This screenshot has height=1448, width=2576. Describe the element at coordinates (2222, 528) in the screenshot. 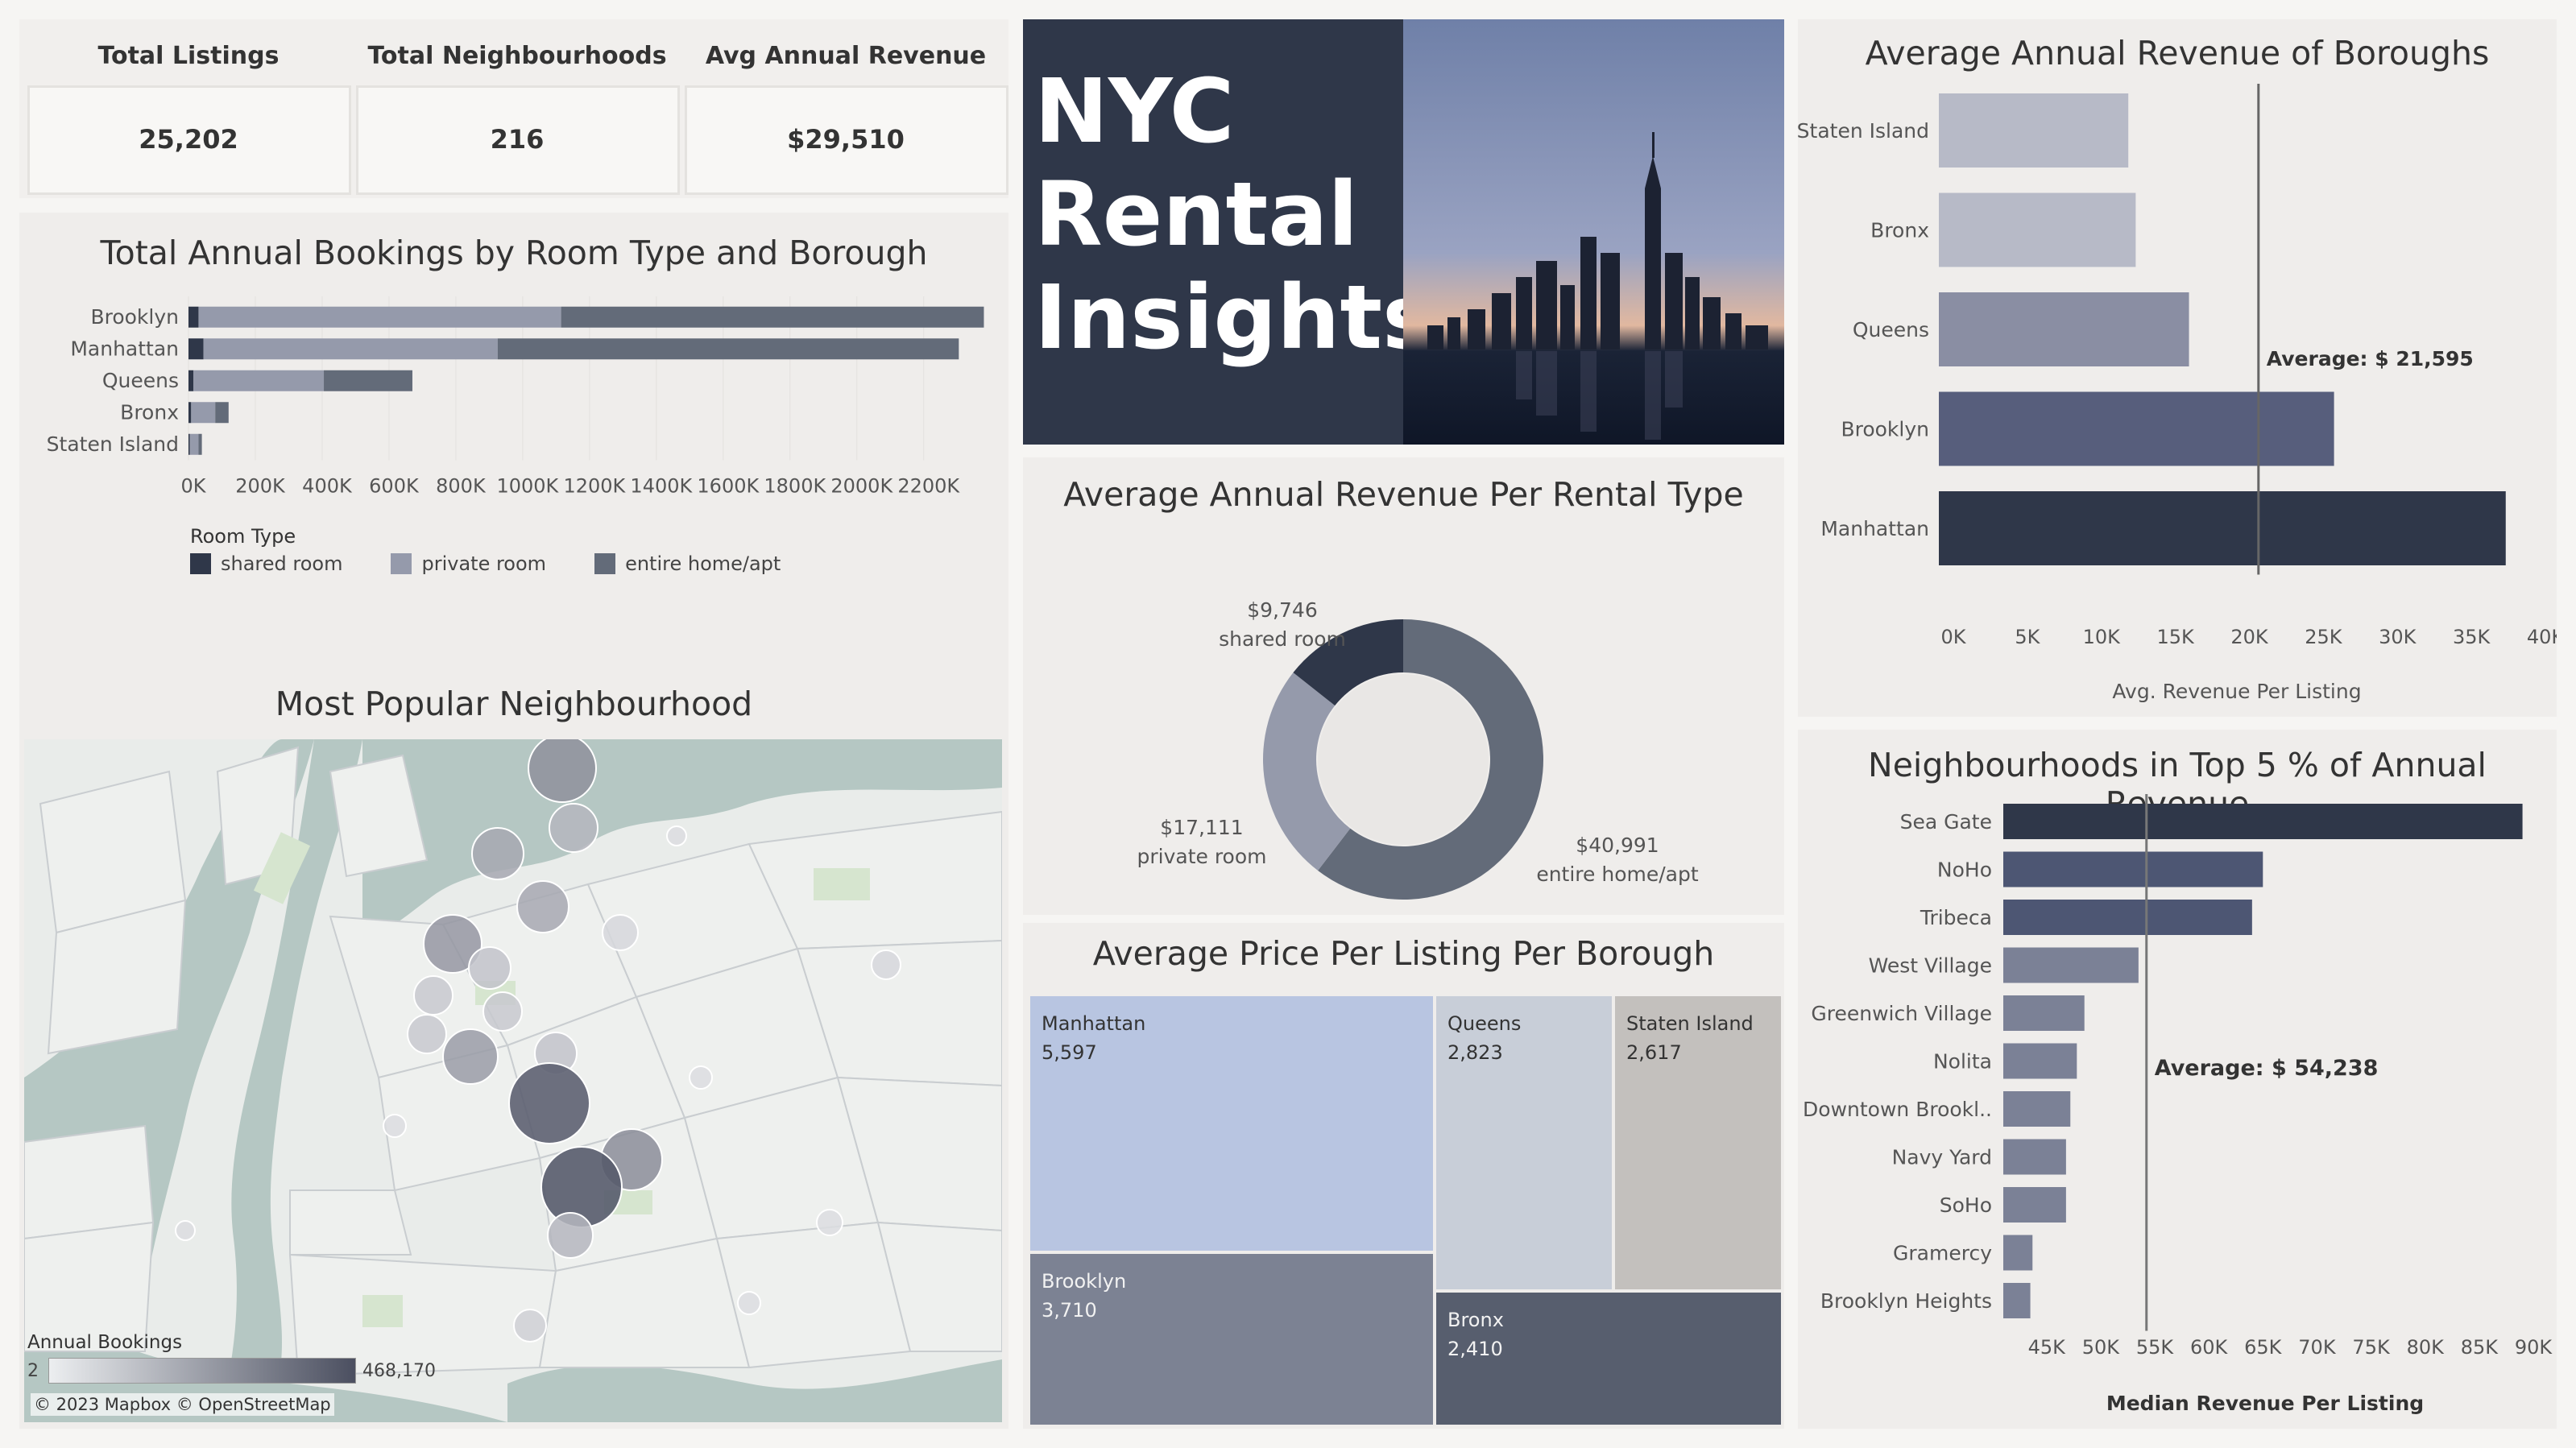

I see `borough-bar-manhattan` at that location.